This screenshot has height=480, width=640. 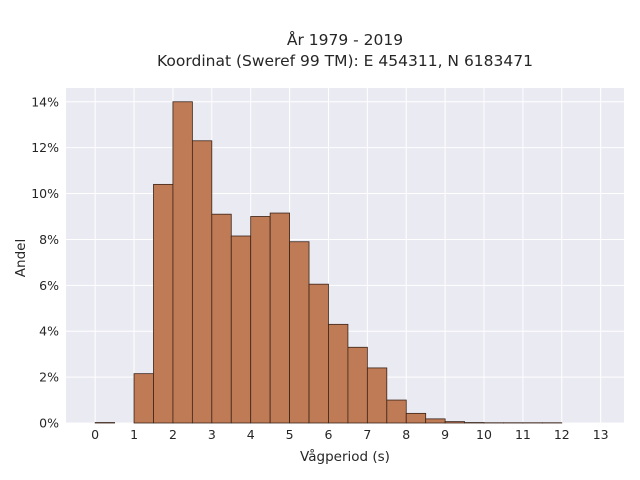 What do you see at coordinates (49, 285) in the screenshot?
I see `y-tick-label: 6%` at bounding box center [49, 285].